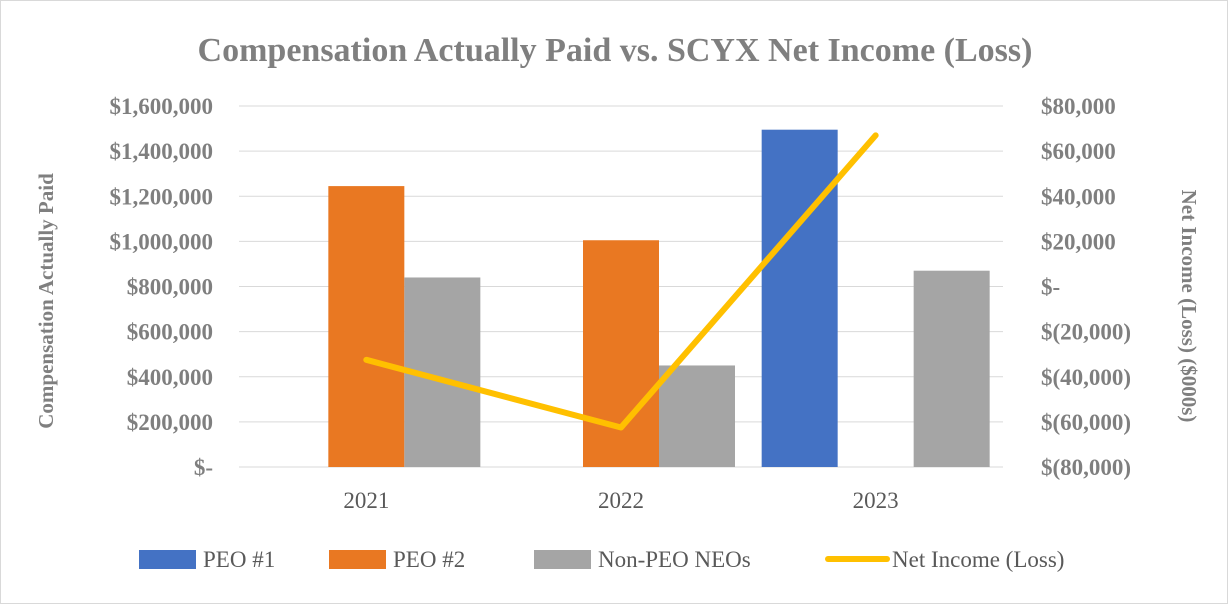 The width and height of the screenshot is (1228, 605). I want to click on y-axis-title-right: Net Income (Loss) ($000s), so click(1189, 306).